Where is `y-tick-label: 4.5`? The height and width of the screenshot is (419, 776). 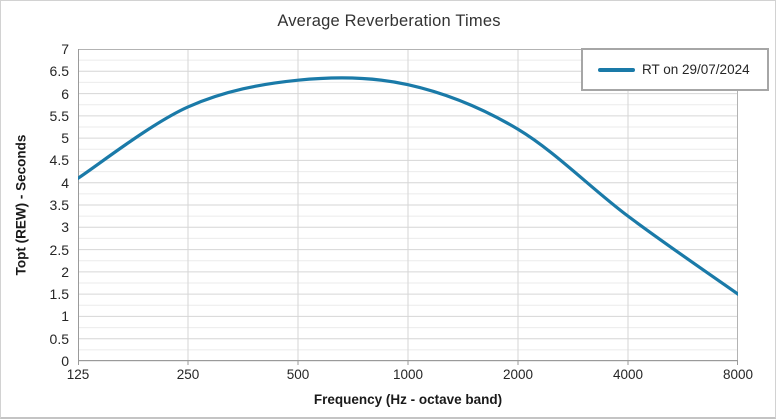
y-tick-label: 4.5 is located at coordinates (59, 160).